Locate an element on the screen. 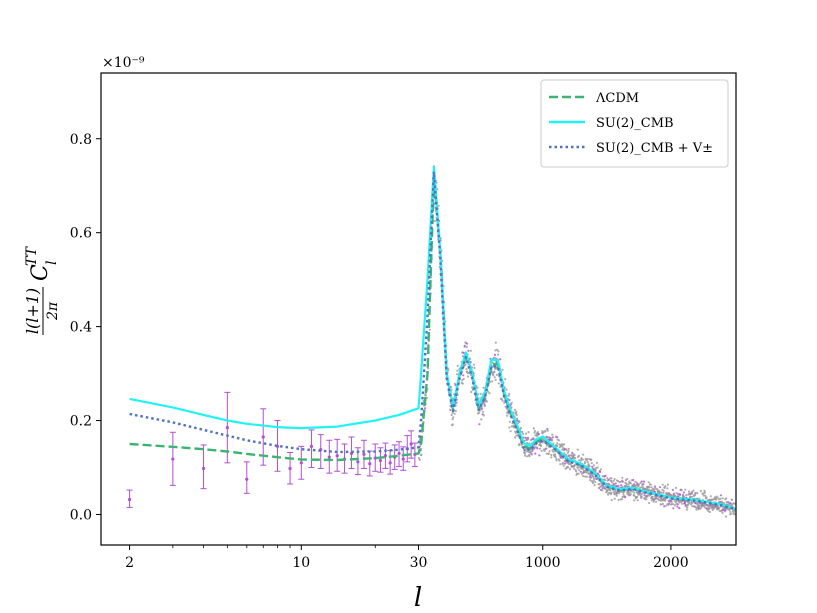 Image resolution: width=817 pixels, height=613 pixels. legend-box is located at coordinates (634, 123).